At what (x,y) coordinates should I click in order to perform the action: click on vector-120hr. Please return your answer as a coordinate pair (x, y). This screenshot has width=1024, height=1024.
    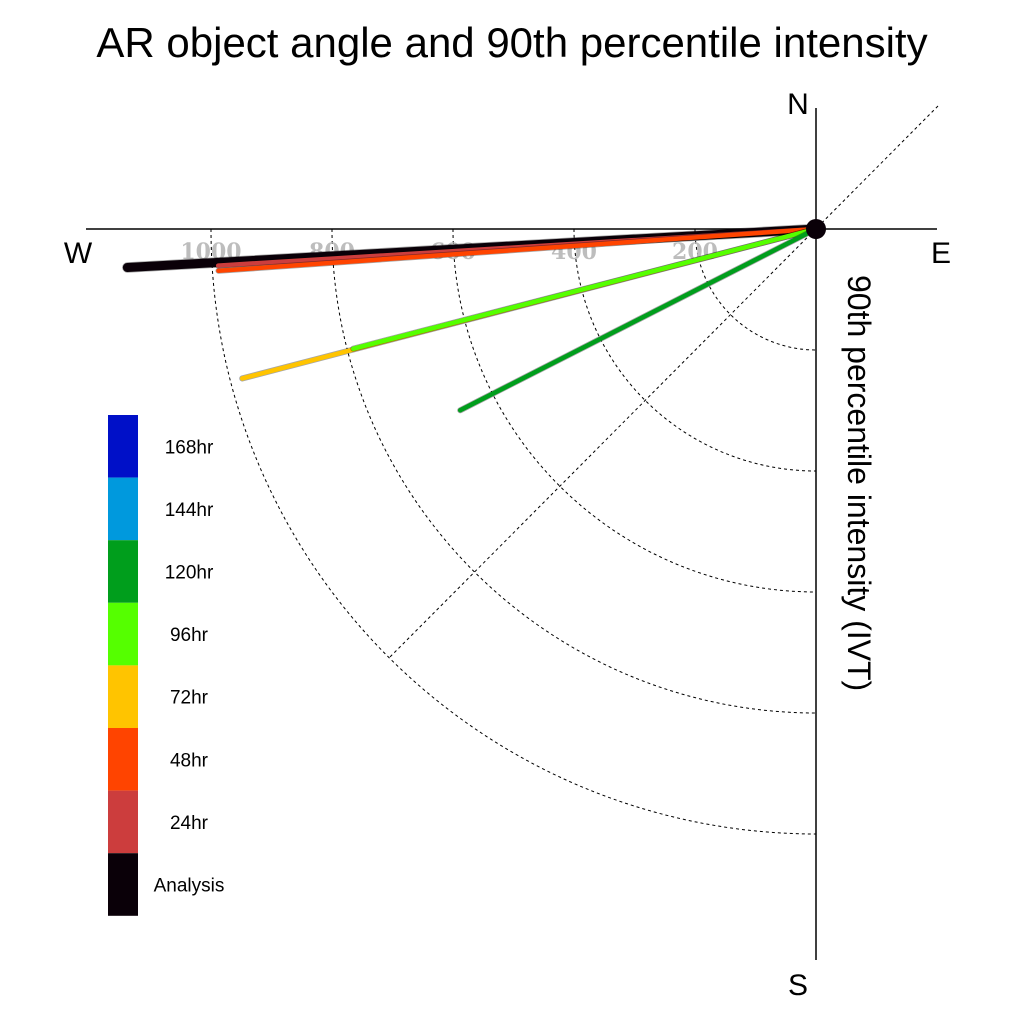
    Looking at the image, I should click on (638, 319).